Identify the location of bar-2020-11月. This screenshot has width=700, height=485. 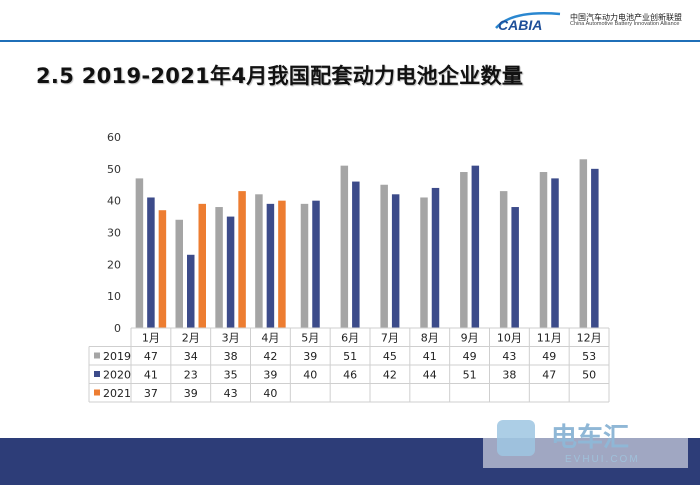
(555, 253).